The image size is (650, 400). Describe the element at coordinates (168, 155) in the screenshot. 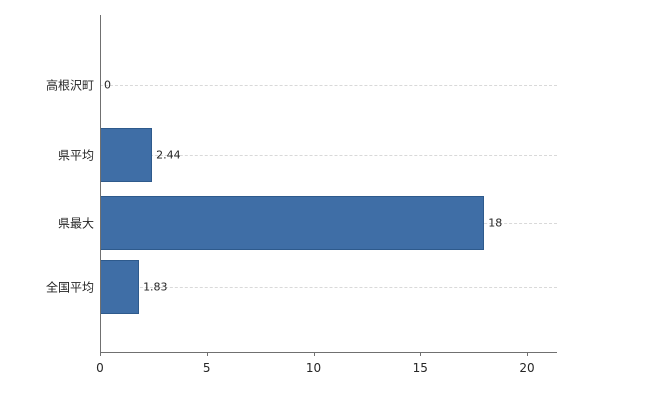

I see `value-label: 2.44` at that location.